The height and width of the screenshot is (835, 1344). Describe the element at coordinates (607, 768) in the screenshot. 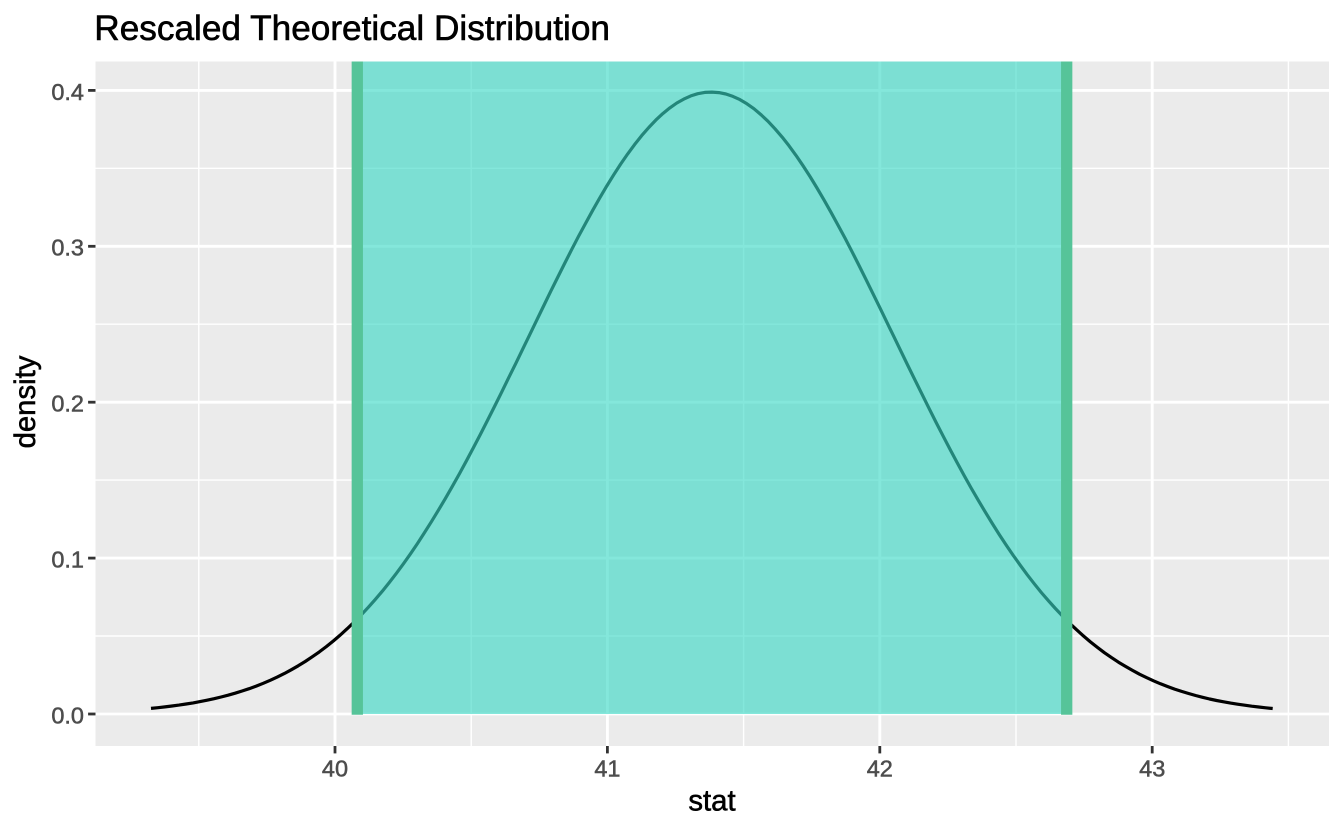

I see `svg-text: 41` at that location.